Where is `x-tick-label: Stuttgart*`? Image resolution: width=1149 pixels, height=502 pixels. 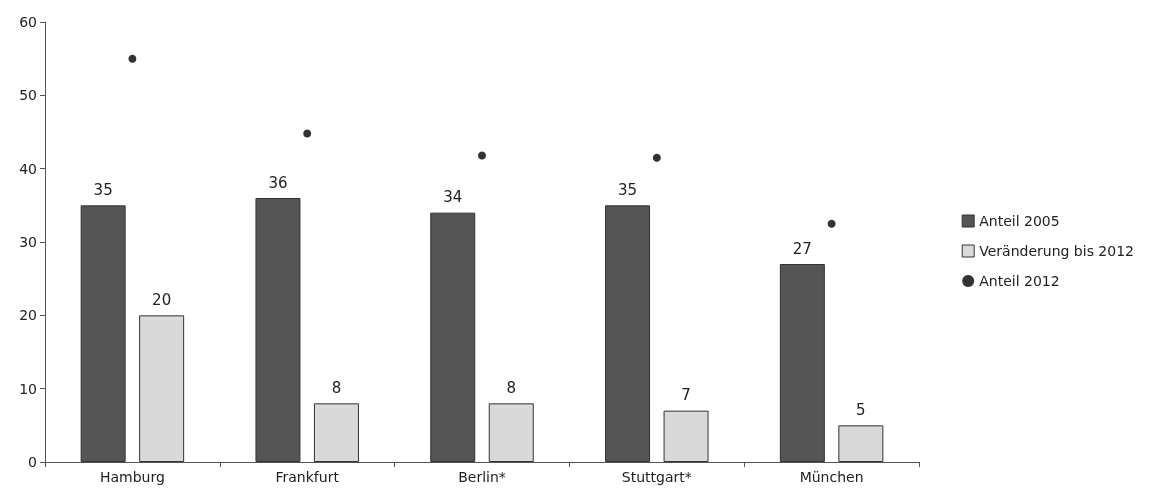
x-tick-label: Stuttgart* is located at coordinates (656, 477).